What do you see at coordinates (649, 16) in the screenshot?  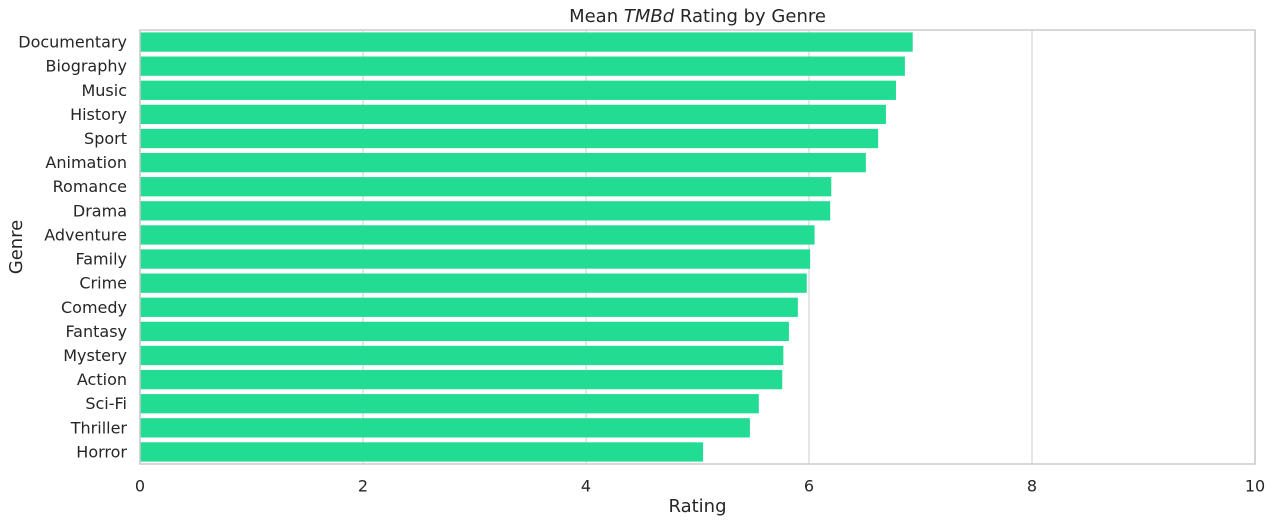 I see `chart-title-emphasis: TMBd` at bounding box center [649, 16].